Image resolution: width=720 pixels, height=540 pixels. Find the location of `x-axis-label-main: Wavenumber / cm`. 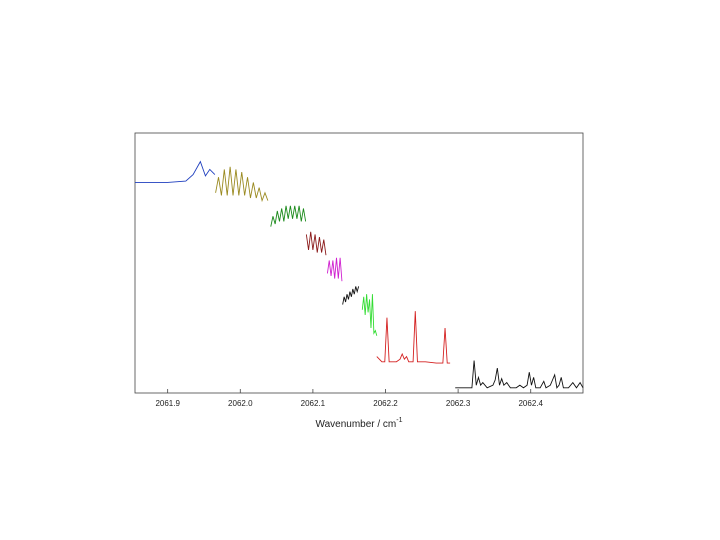

x-axis-label-main: Wavenumber / cm is located at coordinates (356, 424).